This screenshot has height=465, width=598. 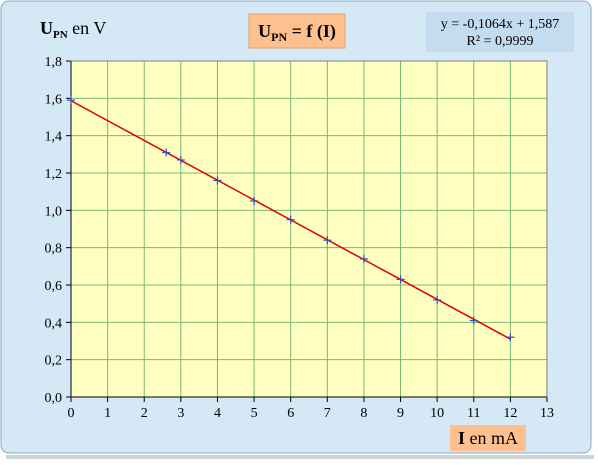 What do you see at coordinates (54, 398) in the screenshot?
I see `y-tick-label: 0,0` at bounding box center [54, 398].